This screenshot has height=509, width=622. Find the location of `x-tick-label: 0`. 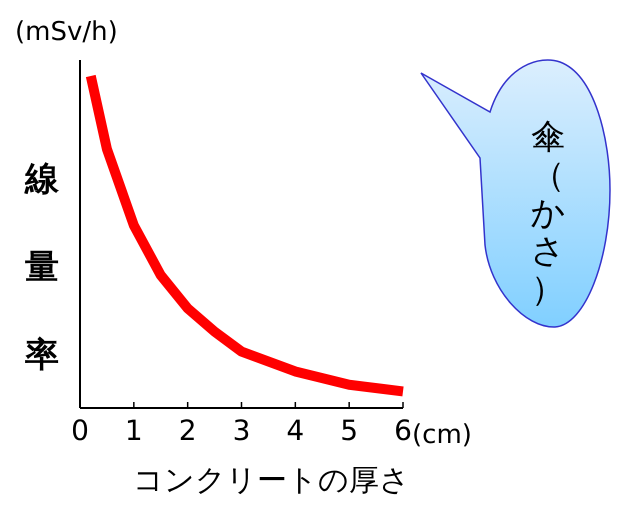

x-tick-label: 0 is located at coordinates (80, 430).